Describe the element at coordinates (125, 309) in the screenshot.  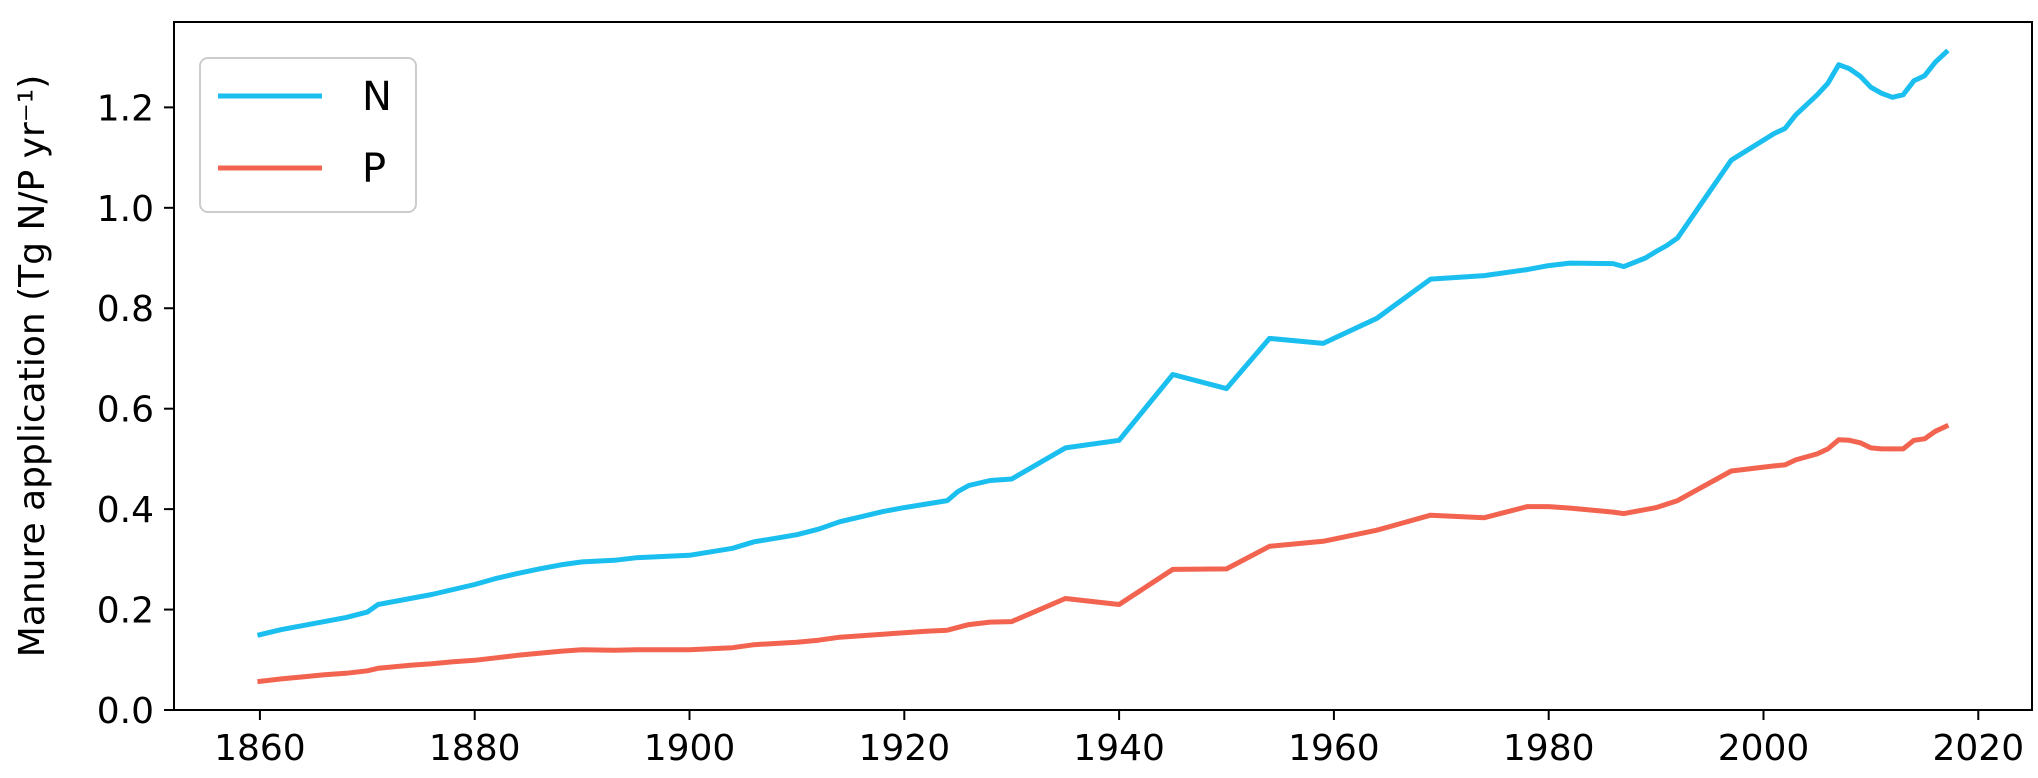
I see `y-tick-label: 0.8` at that location.